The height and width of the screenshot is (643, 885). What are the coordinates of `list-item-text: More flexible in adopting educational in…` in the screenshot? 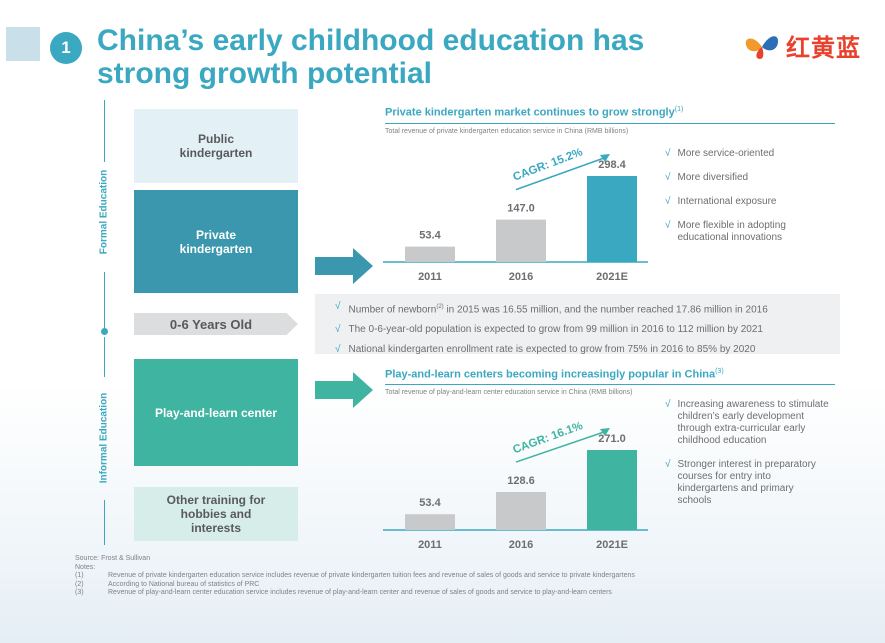 It's located at (731, 231).